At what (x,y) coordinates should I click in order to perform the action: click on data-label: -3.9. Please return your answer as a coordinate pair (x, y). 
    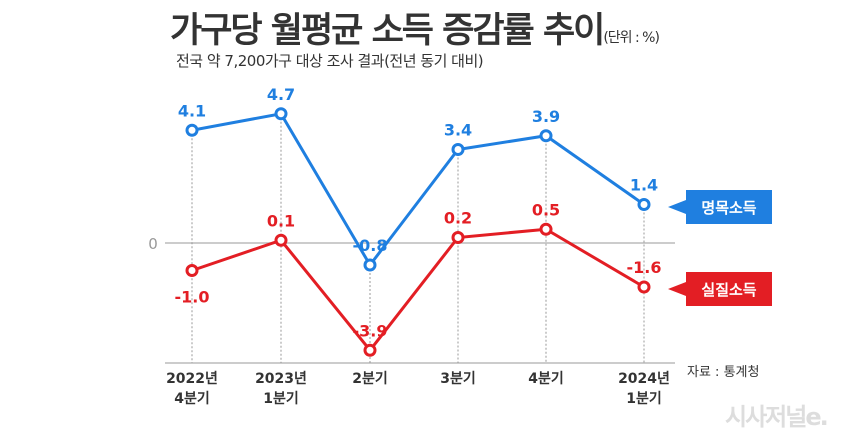
    Looking at the image, I should click on (370, 330).